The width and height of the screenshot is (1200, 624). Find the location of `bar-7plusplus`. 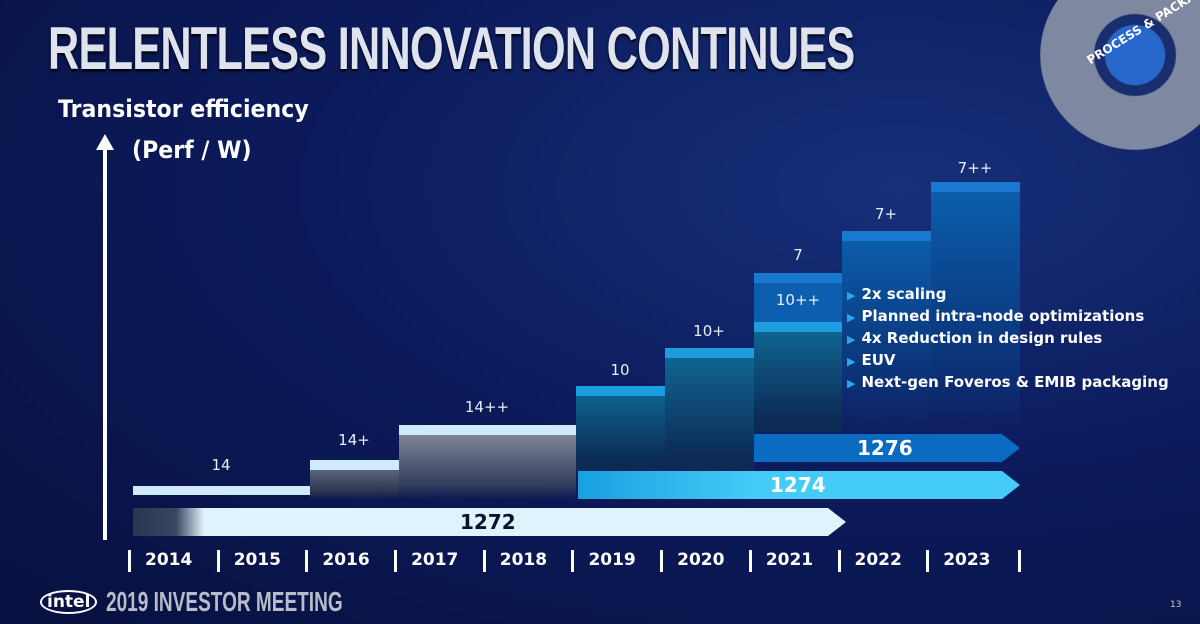

bar-7plusplus is located at coordinates (975, 307).